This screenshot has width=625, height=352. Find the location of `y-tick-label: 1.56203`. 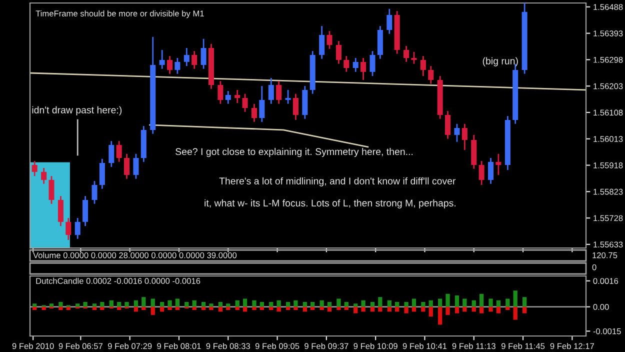

y-tick-label: 1.56203 is located at coordinates (608, 86).